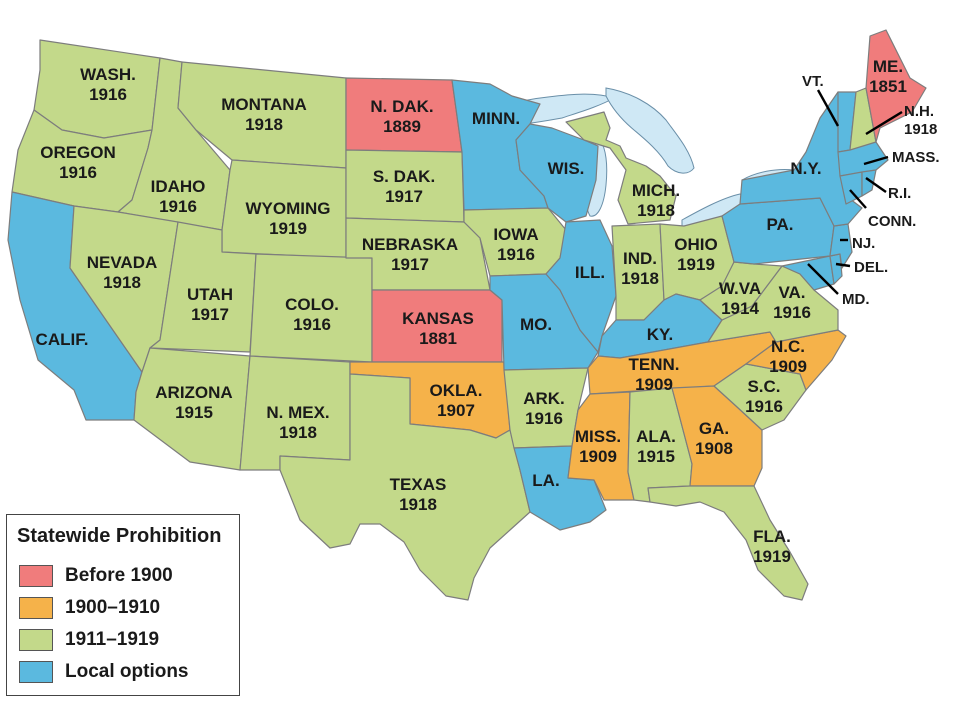 The width and height of the screenshot is (960, 720). What do you see at coordinates (823, 279) in the screenshot?
I see `leader-md` at bounding box center [823, 279].